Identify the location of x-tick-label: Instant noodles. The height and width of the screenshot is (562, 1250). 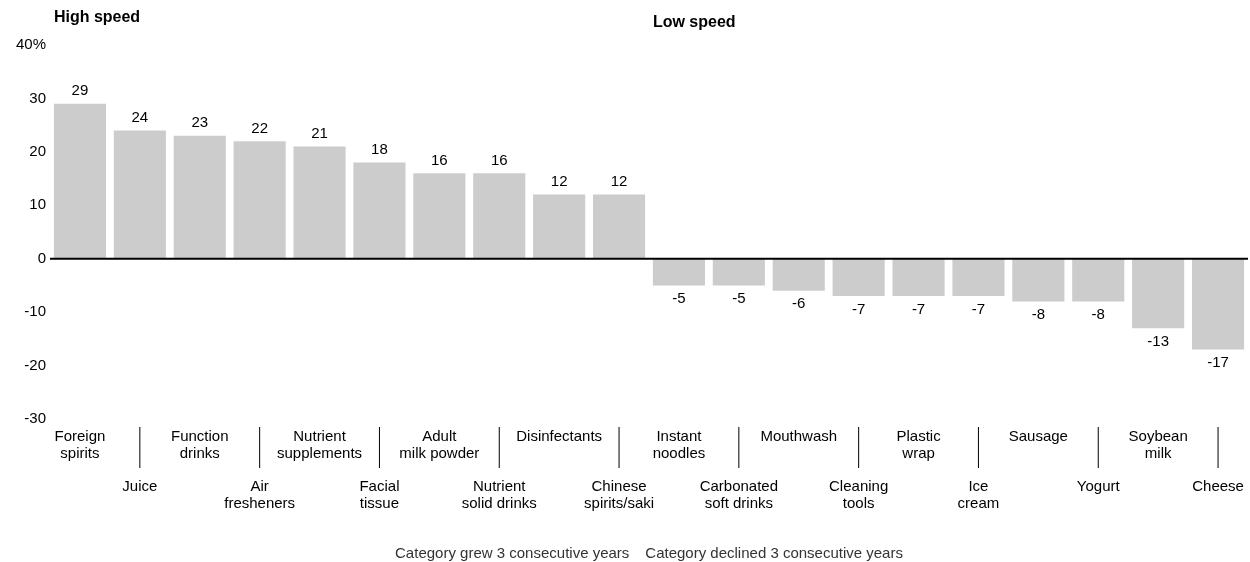
(679, 443).